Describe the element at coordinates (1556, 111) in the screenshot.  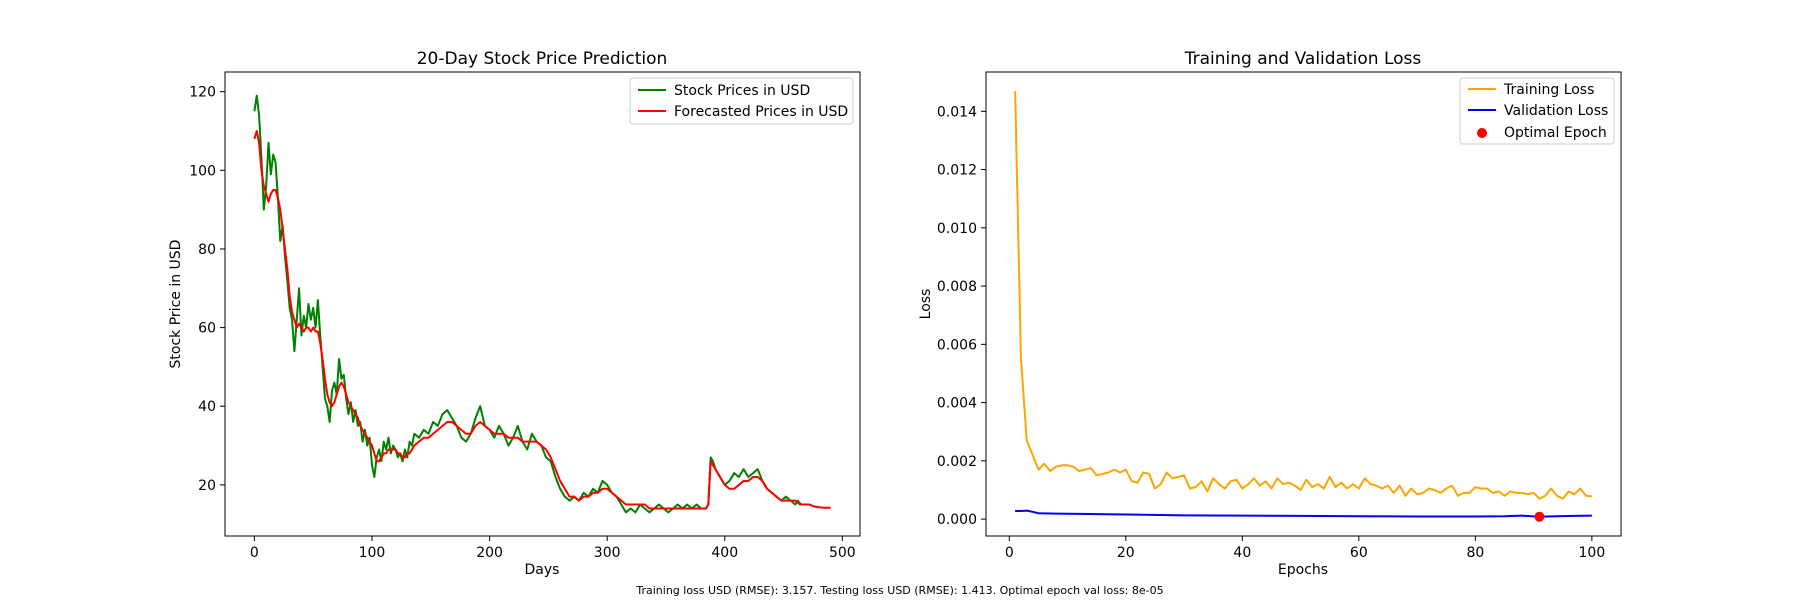
I see `legend-label-validation: Validation Loss` at that location.